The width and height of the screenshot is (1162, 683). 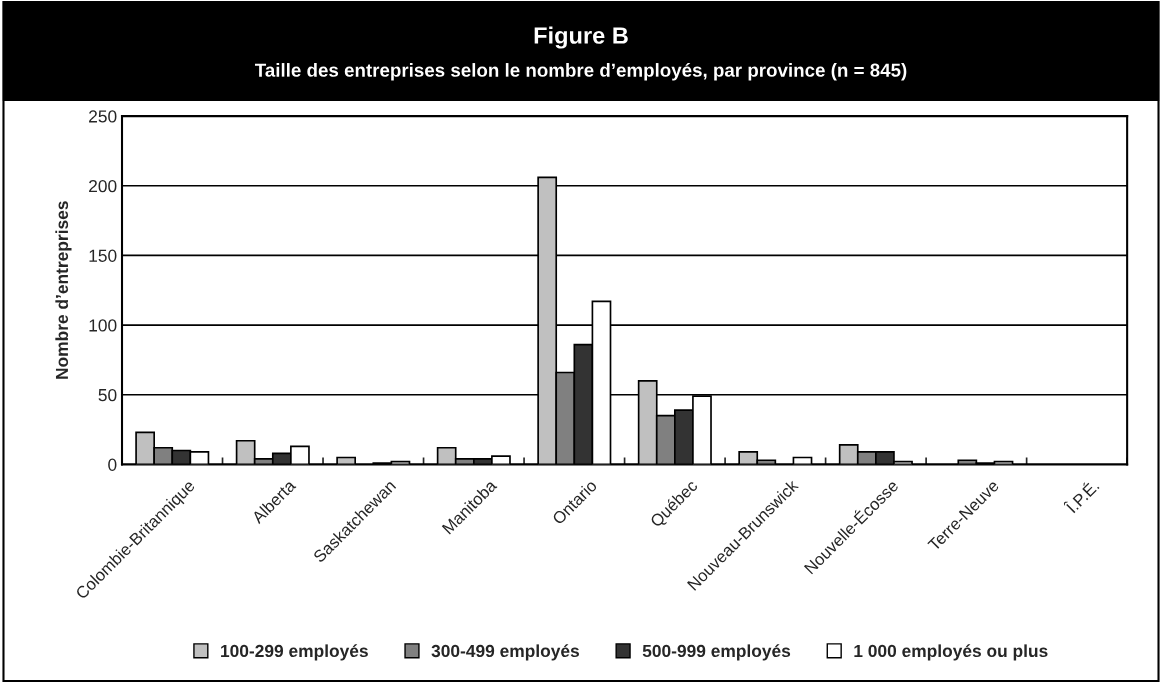 What do you see at coordinates (63, 290) in the screenshot?
I see `y-axis-title: Nombre d’entreprises` at bounding box center [63, 290].